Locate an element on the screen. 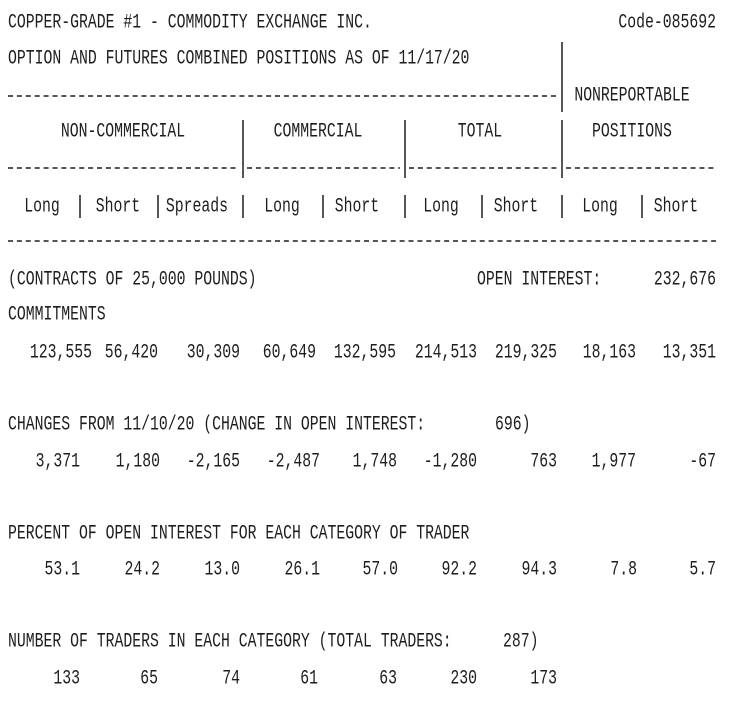  group-header: NONREPORTABLE is located at coordinates (631, 95).